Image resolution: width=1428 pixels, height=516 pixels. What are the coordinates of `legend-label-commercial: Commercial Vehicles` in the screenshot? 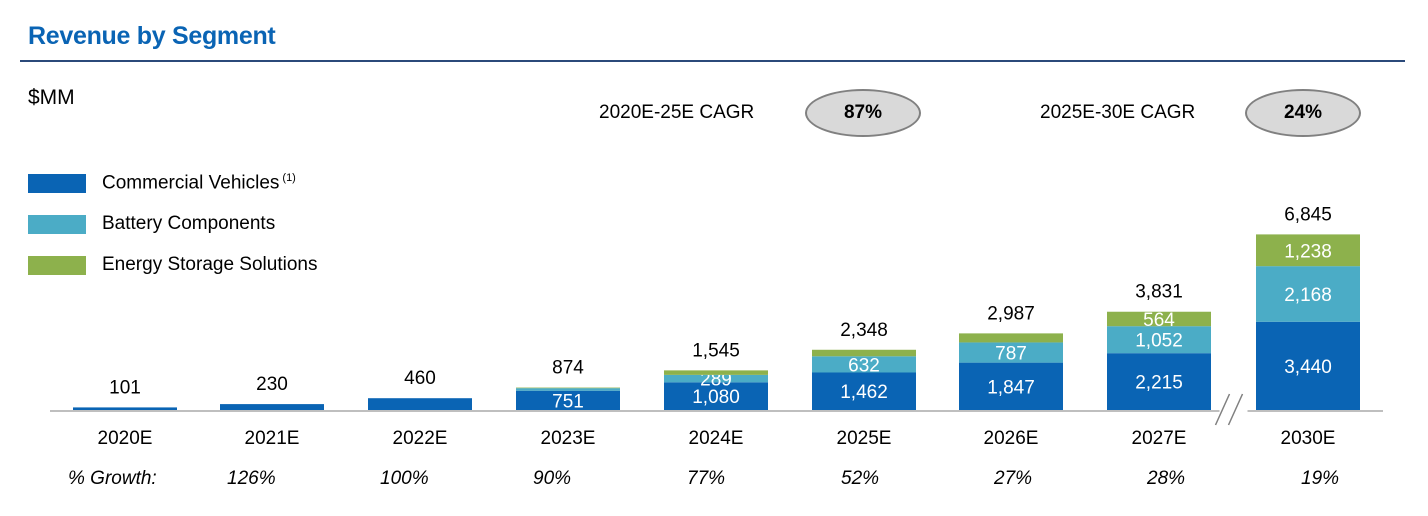 It's located at (191, 183).